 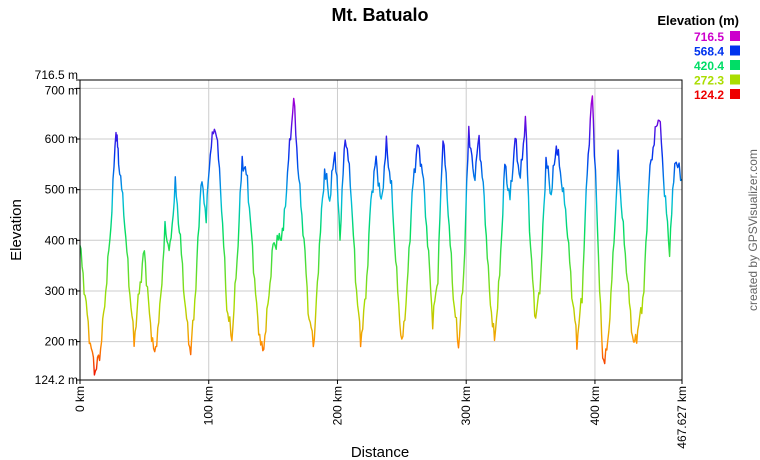 What do you see at coordinates (709, 81) in the screenshot?
I see `legend-entry-label: 272.3` at bounding box center [709, 81].